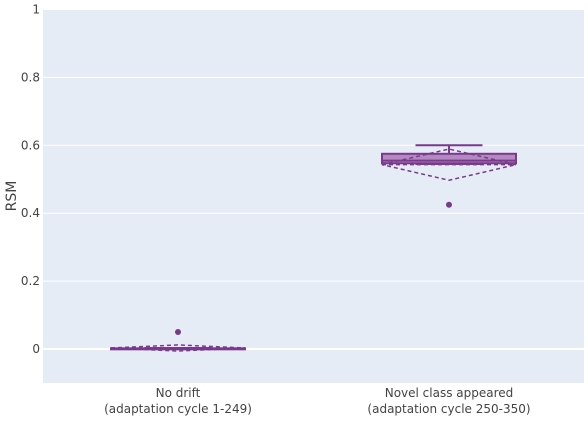 The width and height of the screenshot is (588, 421). What do you see at coordinates (448, 409) in the screenshot?
I see `x-tick-label: (adaptation cycle 250-350)` at bounding box center [448, 409].